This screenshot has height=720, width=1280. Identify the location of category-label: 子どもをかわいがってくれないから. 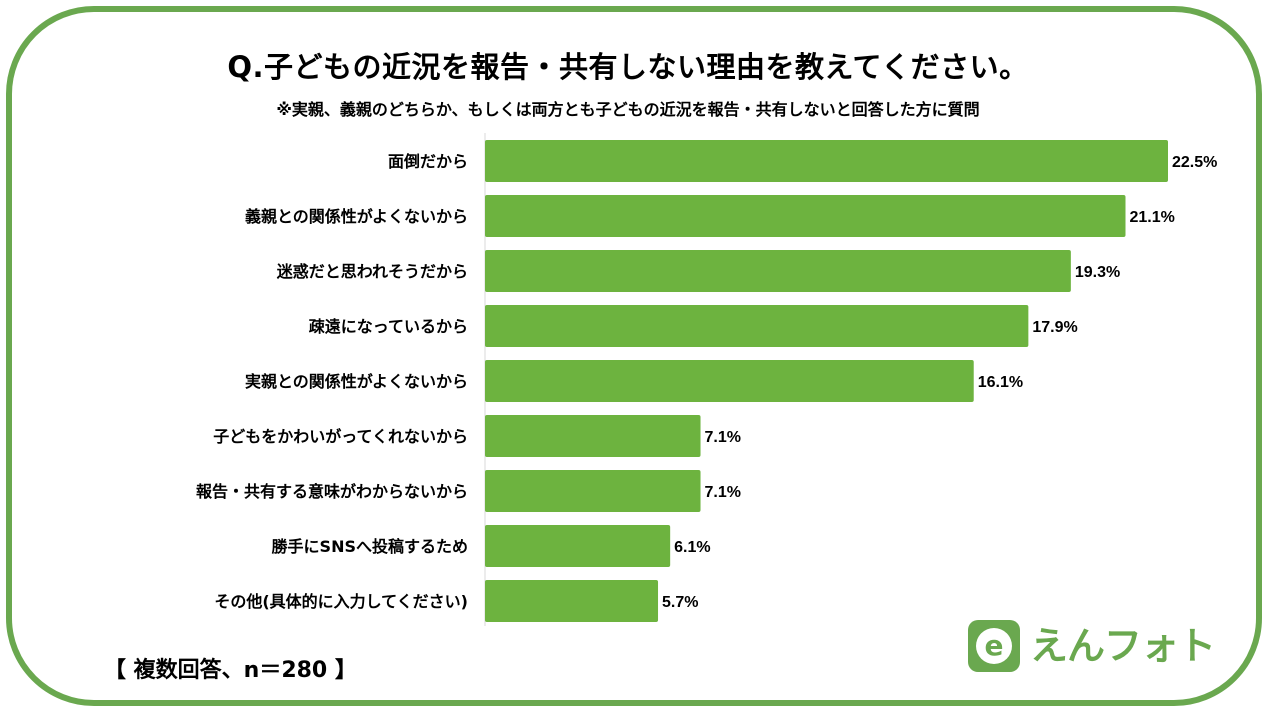
(340, 436).